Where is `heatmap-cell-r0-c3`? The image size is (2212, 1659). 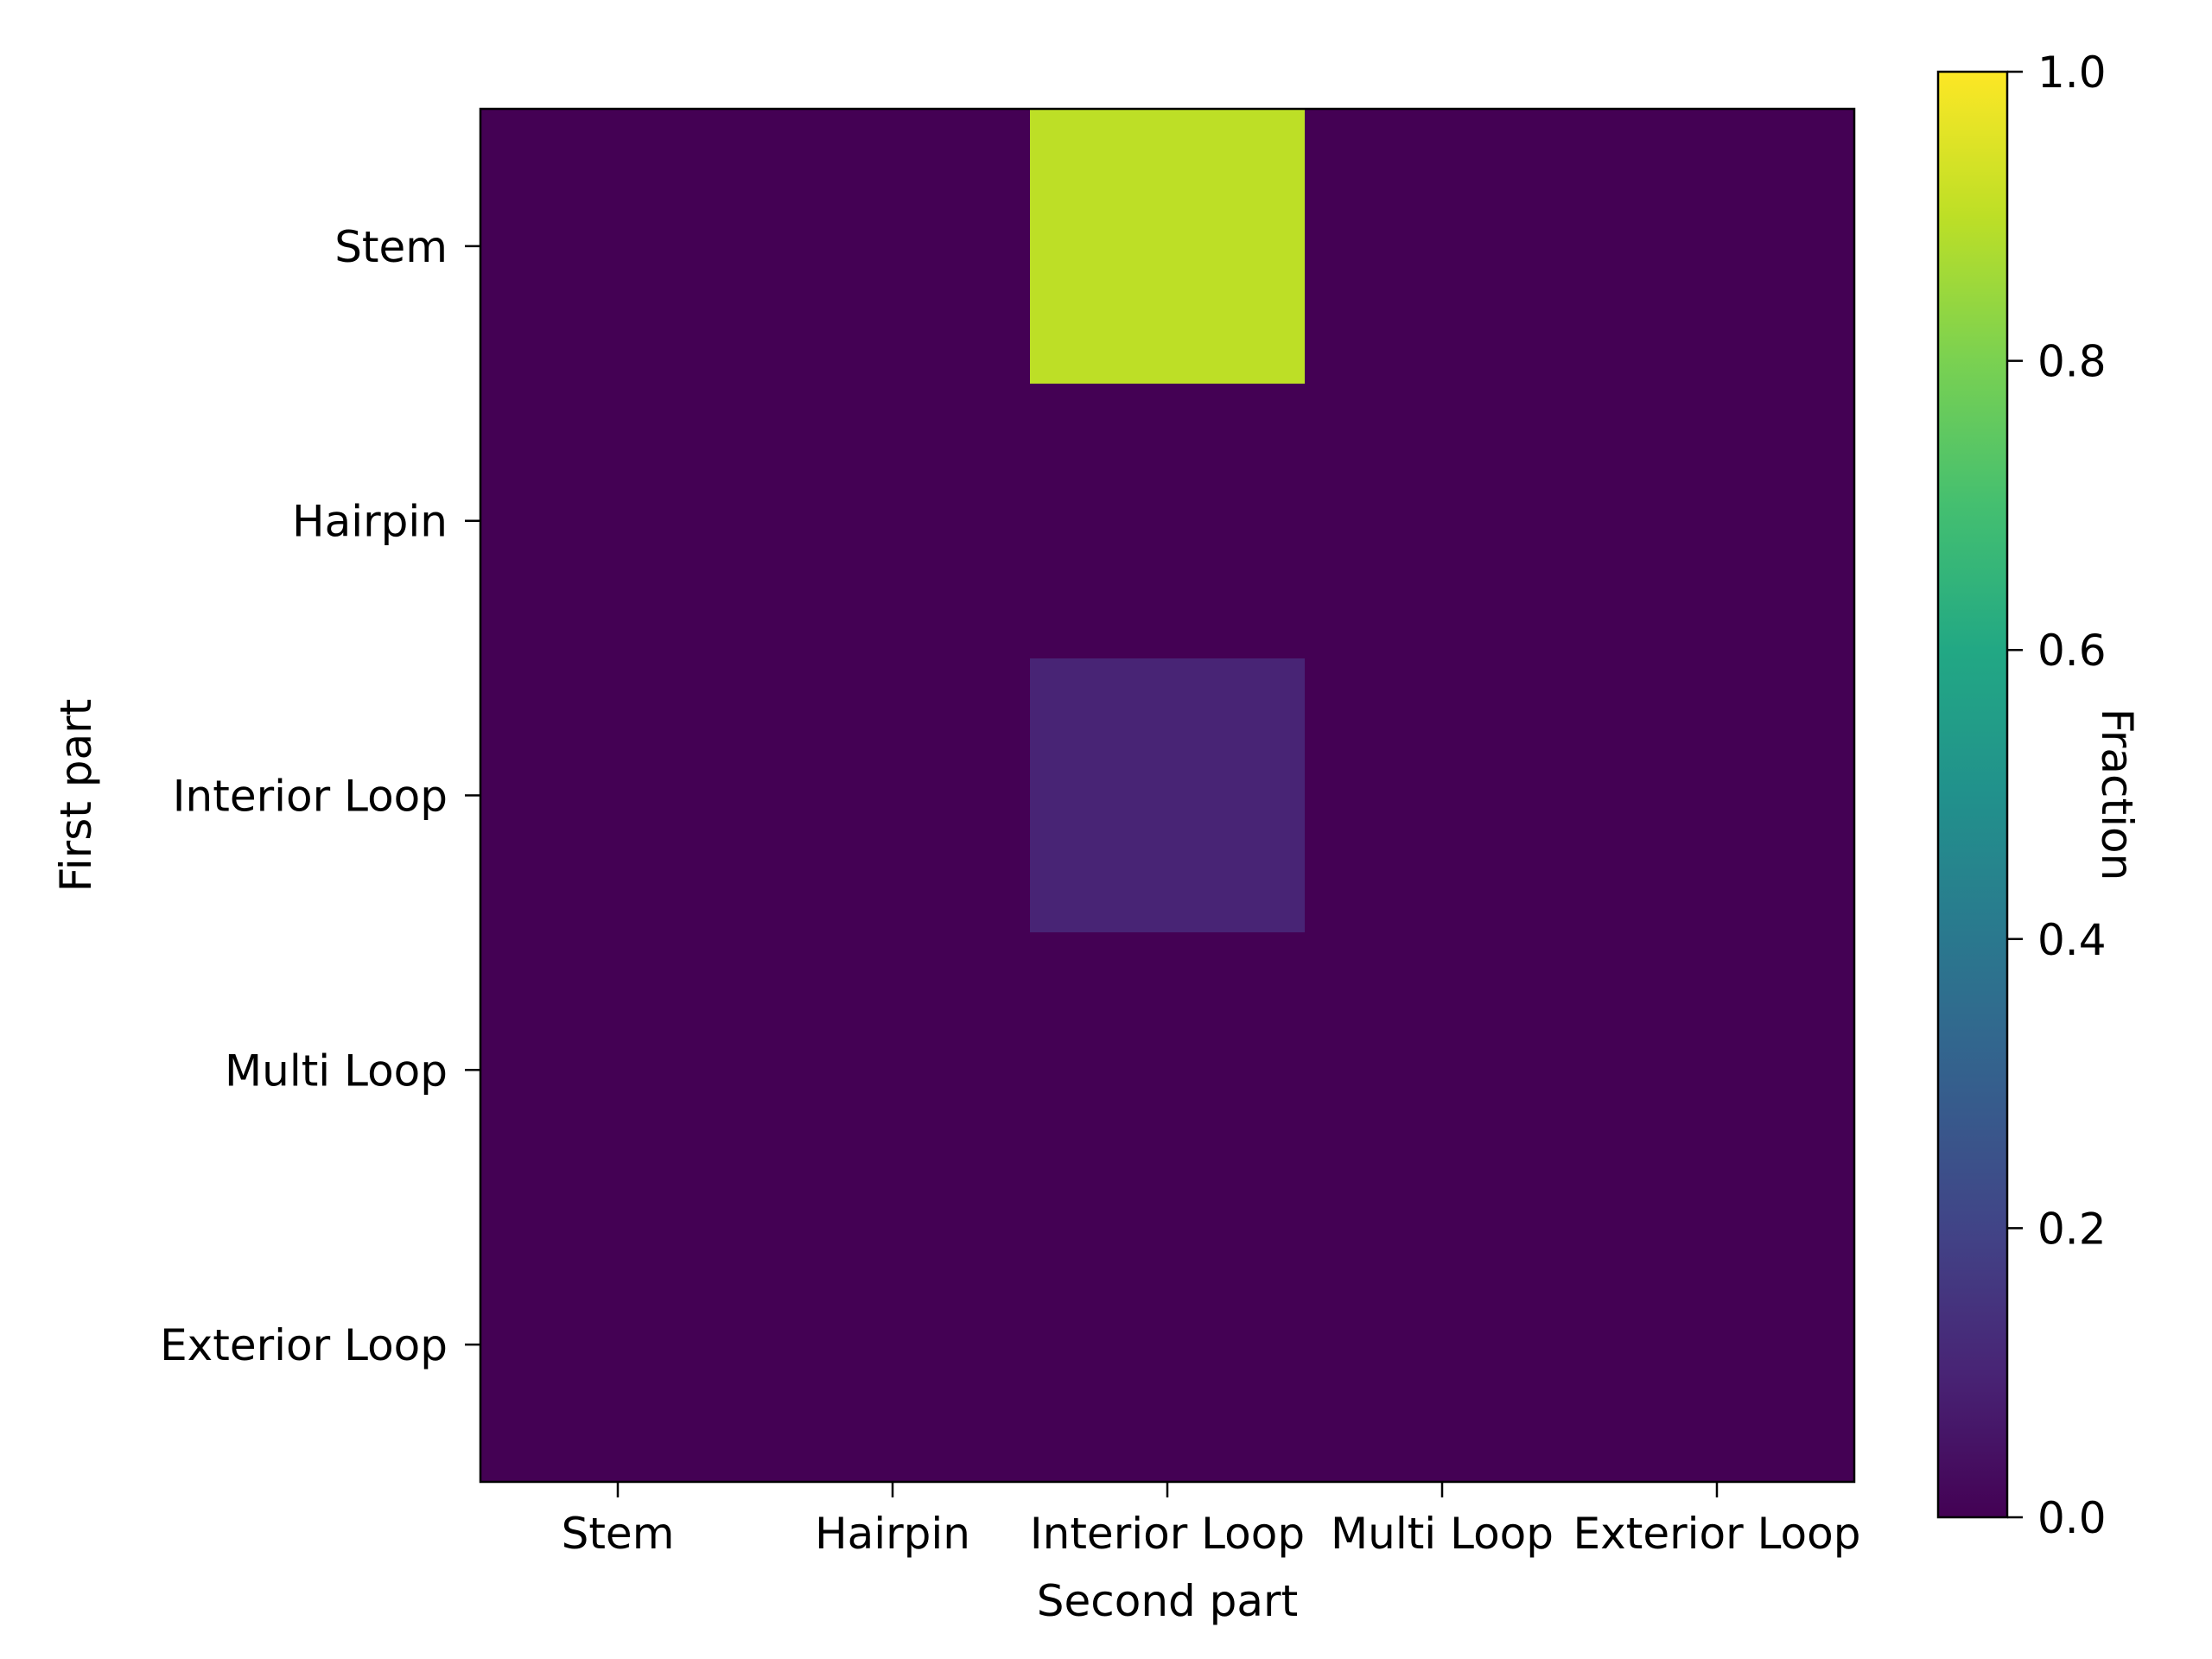 heatmap-cell-r0-c3 is located at coordinates (1442, 247).